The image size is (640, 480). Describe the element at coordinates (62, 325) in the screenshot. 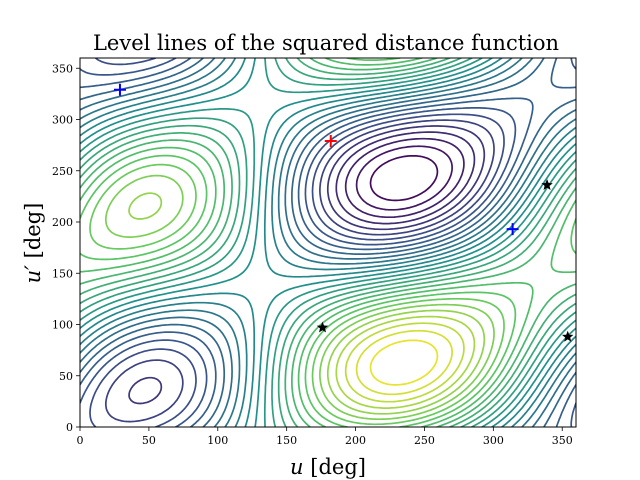

I see `y-tick-label: 100` at that location.